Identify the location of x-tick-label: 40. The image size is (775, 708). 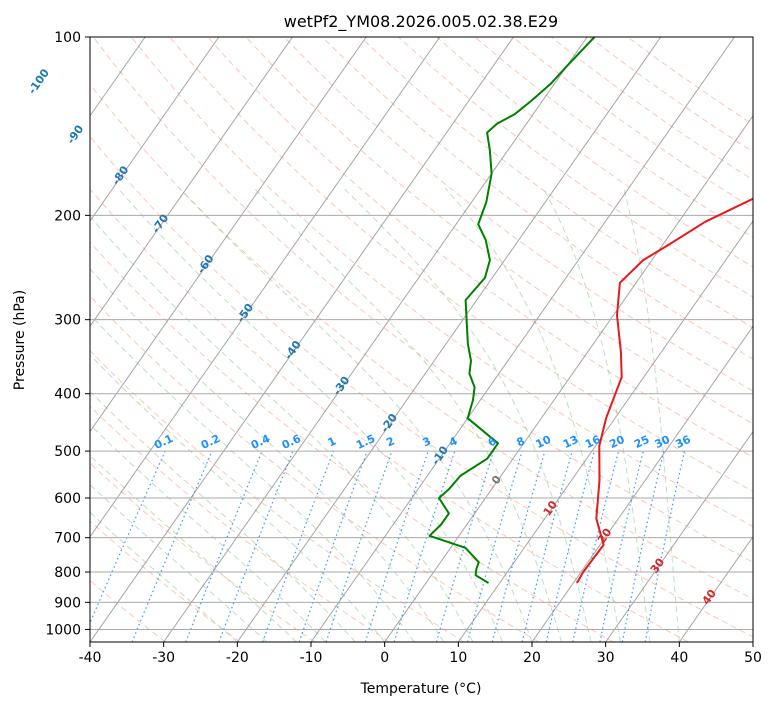
(679, 658).